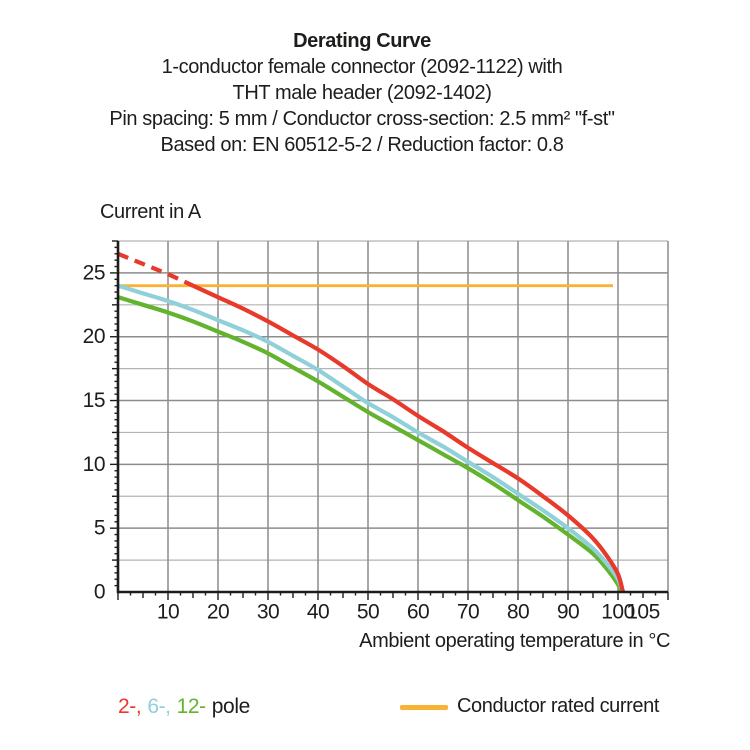 The height and width of the screenshot is (750, 750). Describe the element at coordinates (468, 611) in the screenshot. I see `x-tick-label: 70` at that location.